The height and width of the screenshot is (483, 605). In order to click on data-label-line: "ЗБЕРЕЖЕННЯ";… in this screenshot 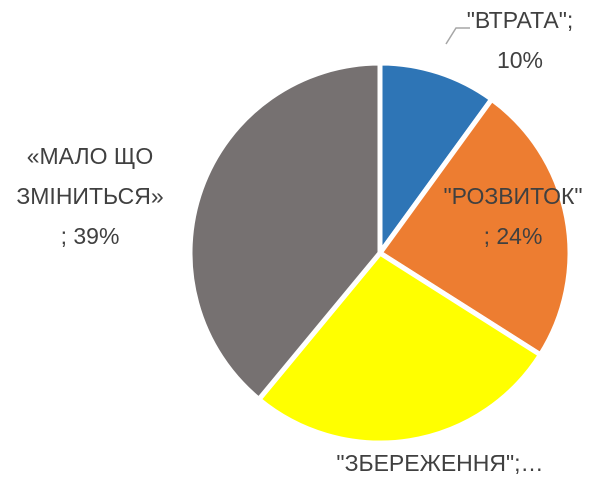, I will do `click(439, 463)`.